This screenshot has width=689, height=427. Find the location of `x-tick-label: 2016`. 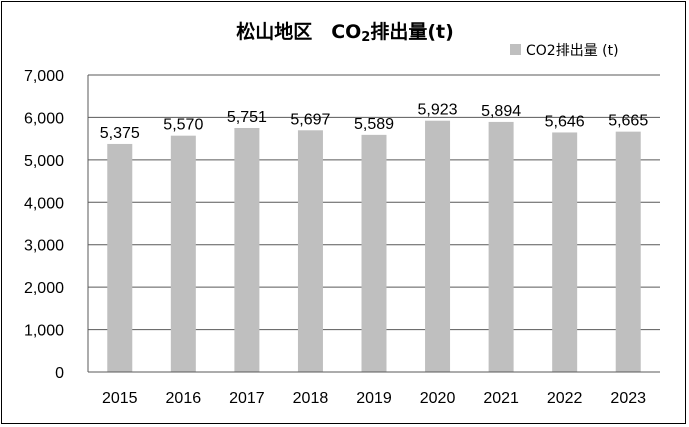

x-tick-label: 2016 is located at coordinates (184, 398).